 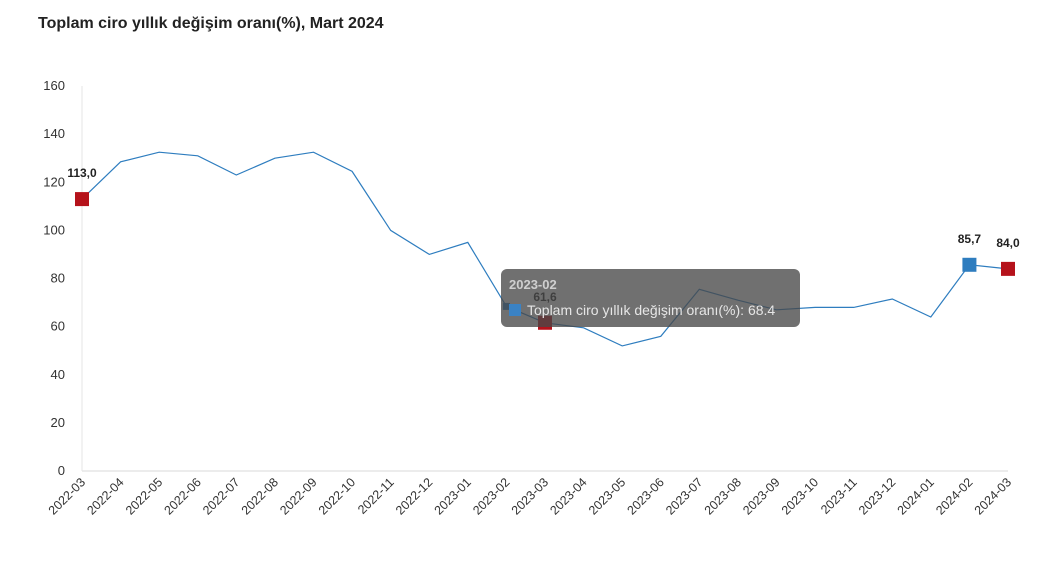 I want to click on x-tick-label: 2022-07, so click(x=221, y=496).